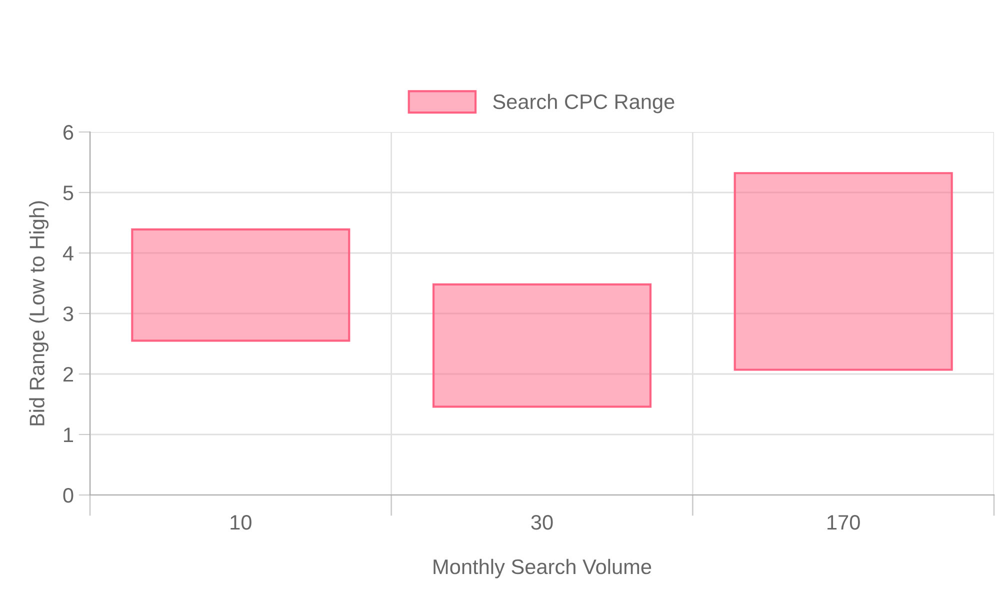 Image resolution: width=1000 pixels, height=600 pixels. What do you see at coordinates (844, 522) in the screenshot?
I see `x-tick-label: 170` at bounding box center [844, 522].